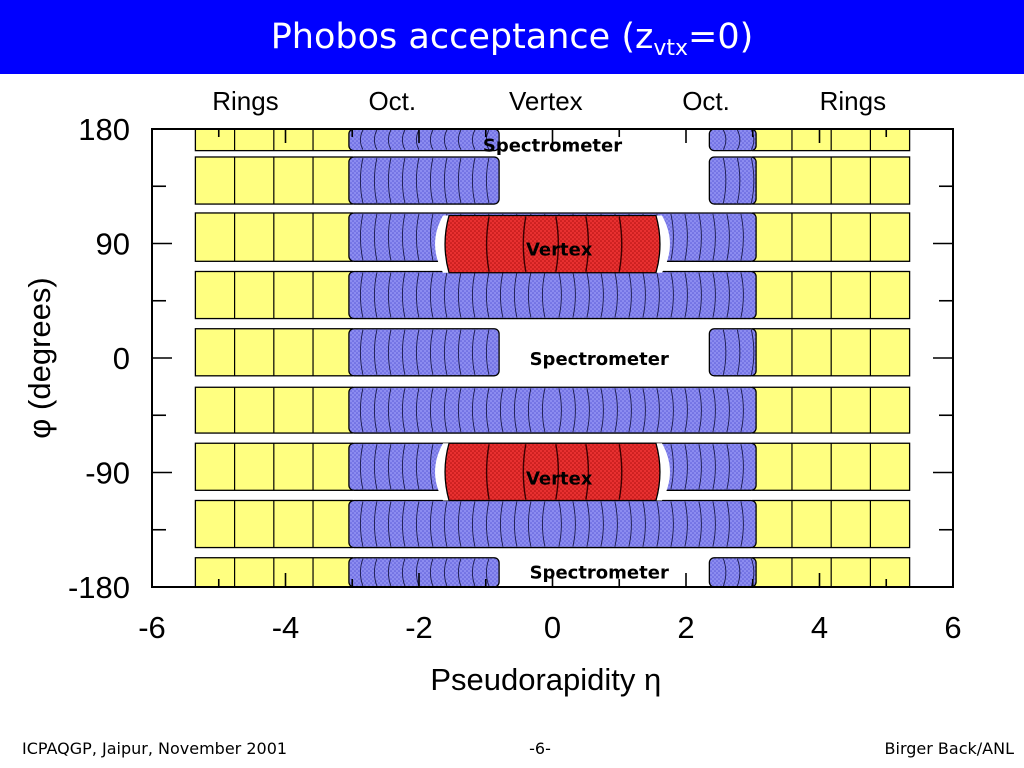 Image resolution: width=1024 pixels, height=768 pixels. Describe the element at coordinates (104, 129) in the screenshot. I see `y-tick-label: 180` at that location.